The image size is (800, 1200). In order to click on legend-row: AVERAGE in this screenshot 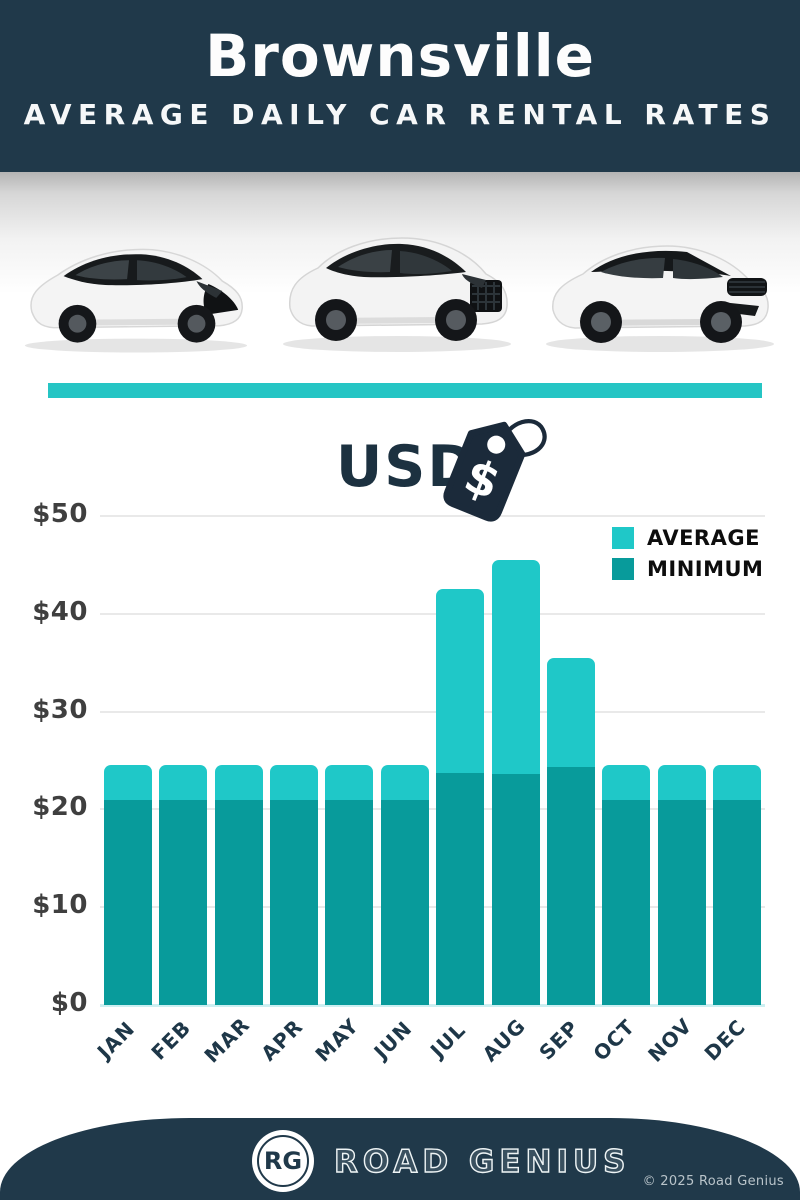, I will do `click(687, 538)`.